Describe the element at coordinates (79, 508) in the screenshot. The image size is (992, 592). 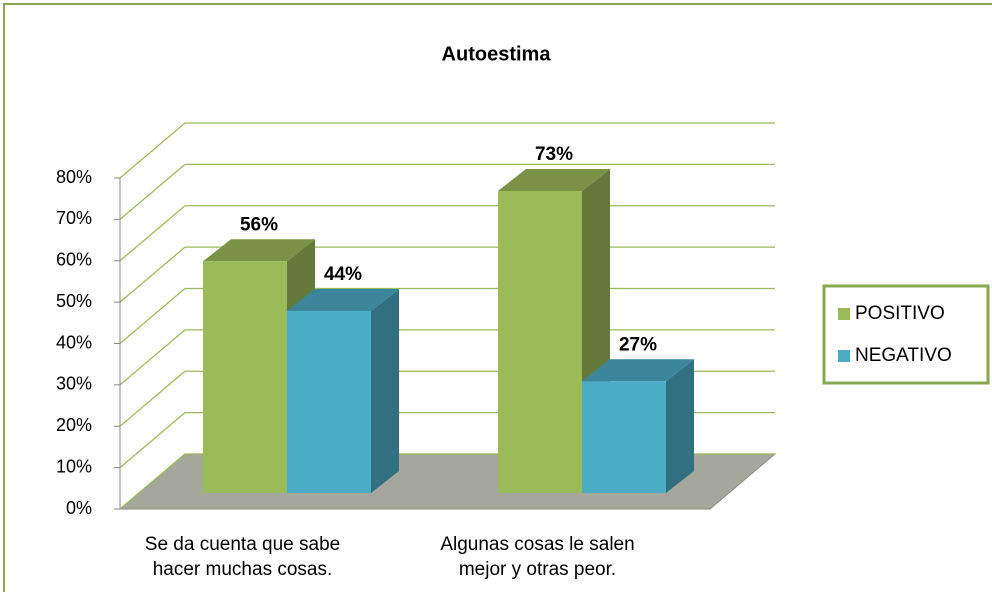
I see `y-tick-label: 0%` at that location.